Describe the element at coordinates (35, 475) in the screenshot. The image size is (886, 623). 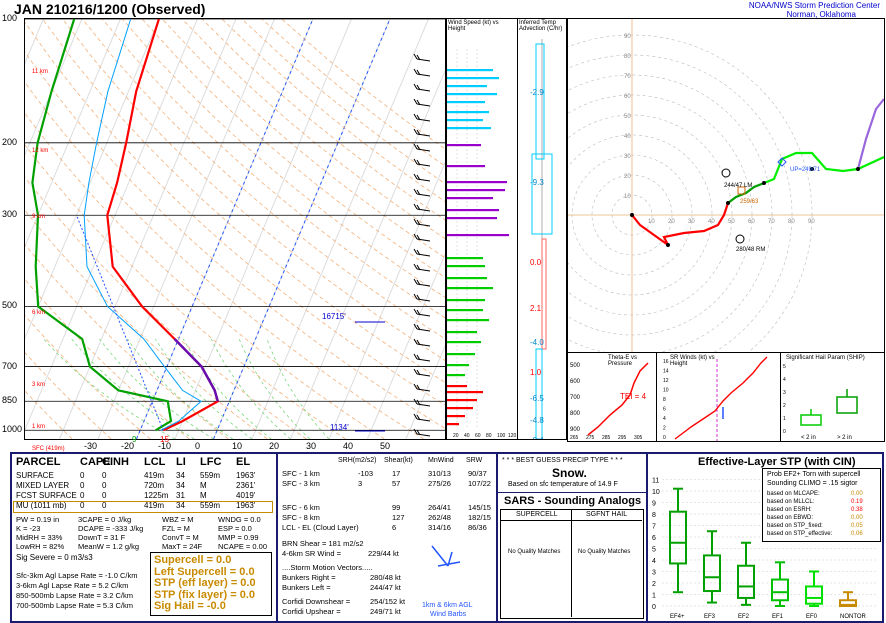
I see `parcel-cell: SURFACE` at that location.